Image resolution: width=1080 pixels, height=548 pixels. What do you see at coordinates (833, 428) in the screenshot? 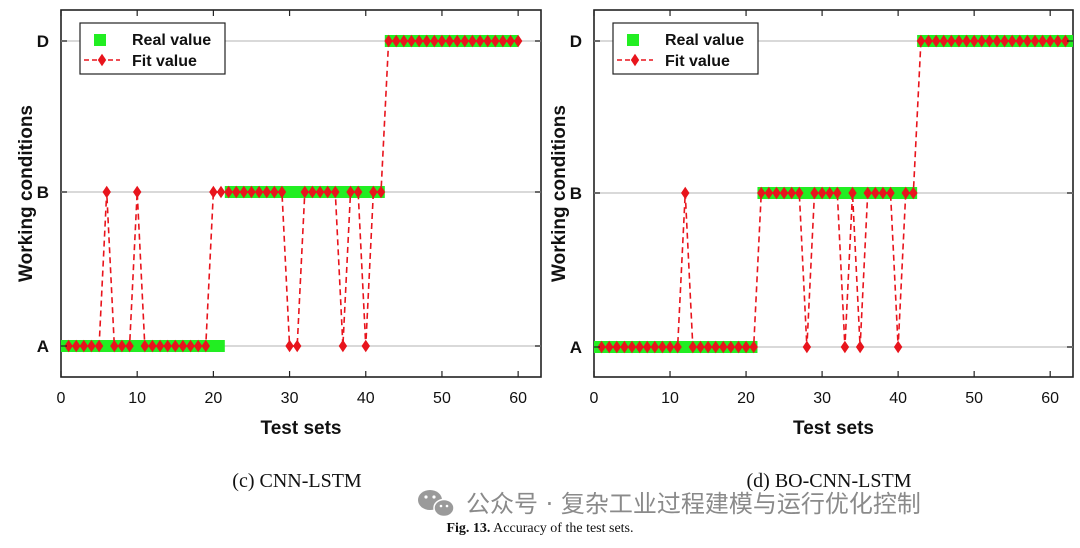
I see `x-axis-label: Test sets` at bounding box center [833, 428].